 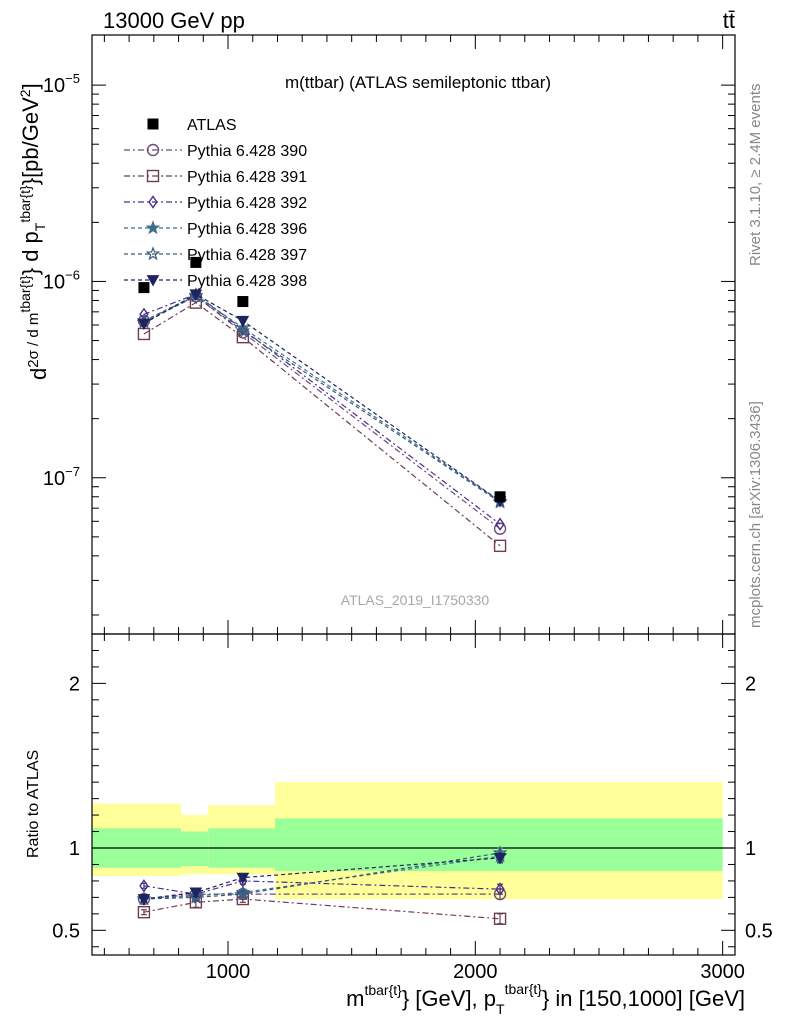 I want to click on ratio-y-tick-label: 0.5, so click(x=66, y=931).